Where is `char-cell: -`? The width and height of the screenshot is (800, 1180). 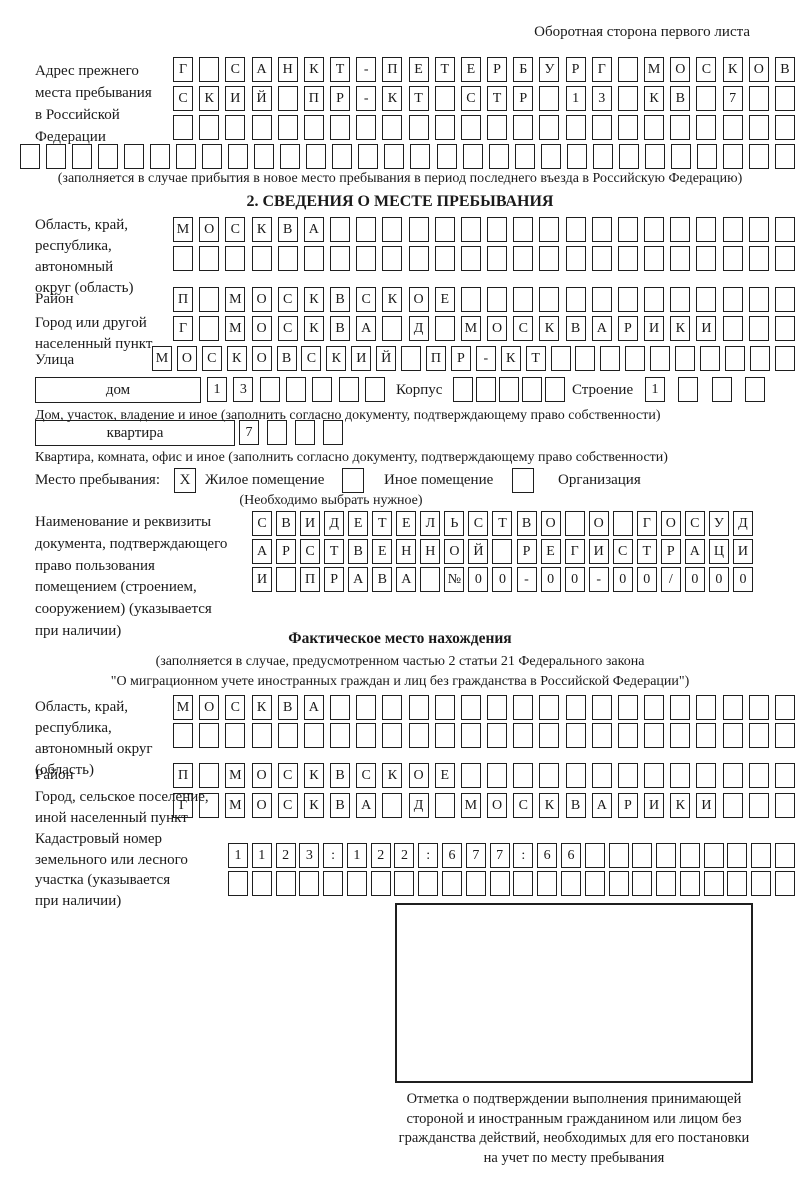 char-cell: - is located at coordinates (485, 358).